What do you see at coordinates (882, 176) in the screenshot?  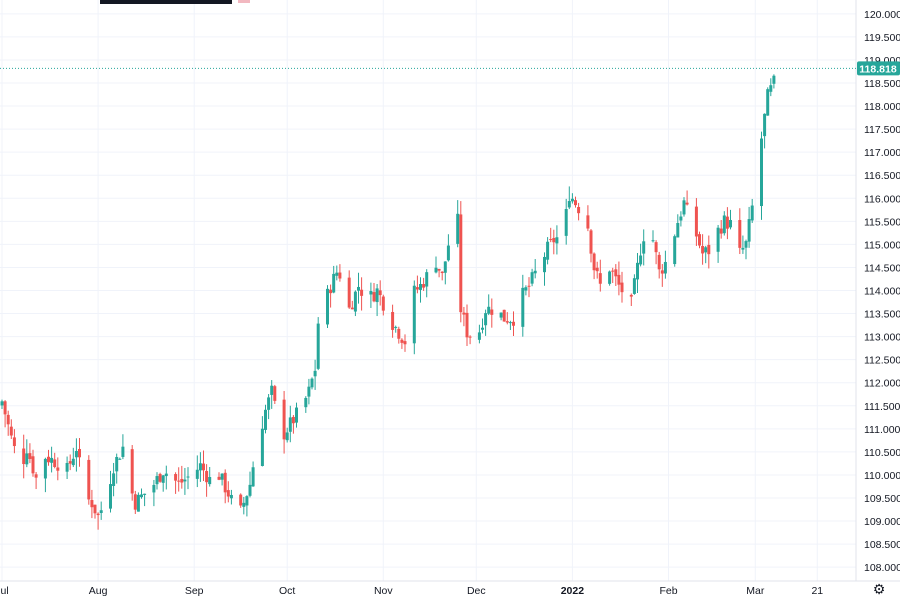 I see `y-tick-label: 116.500` at bounding box center [882, 176].